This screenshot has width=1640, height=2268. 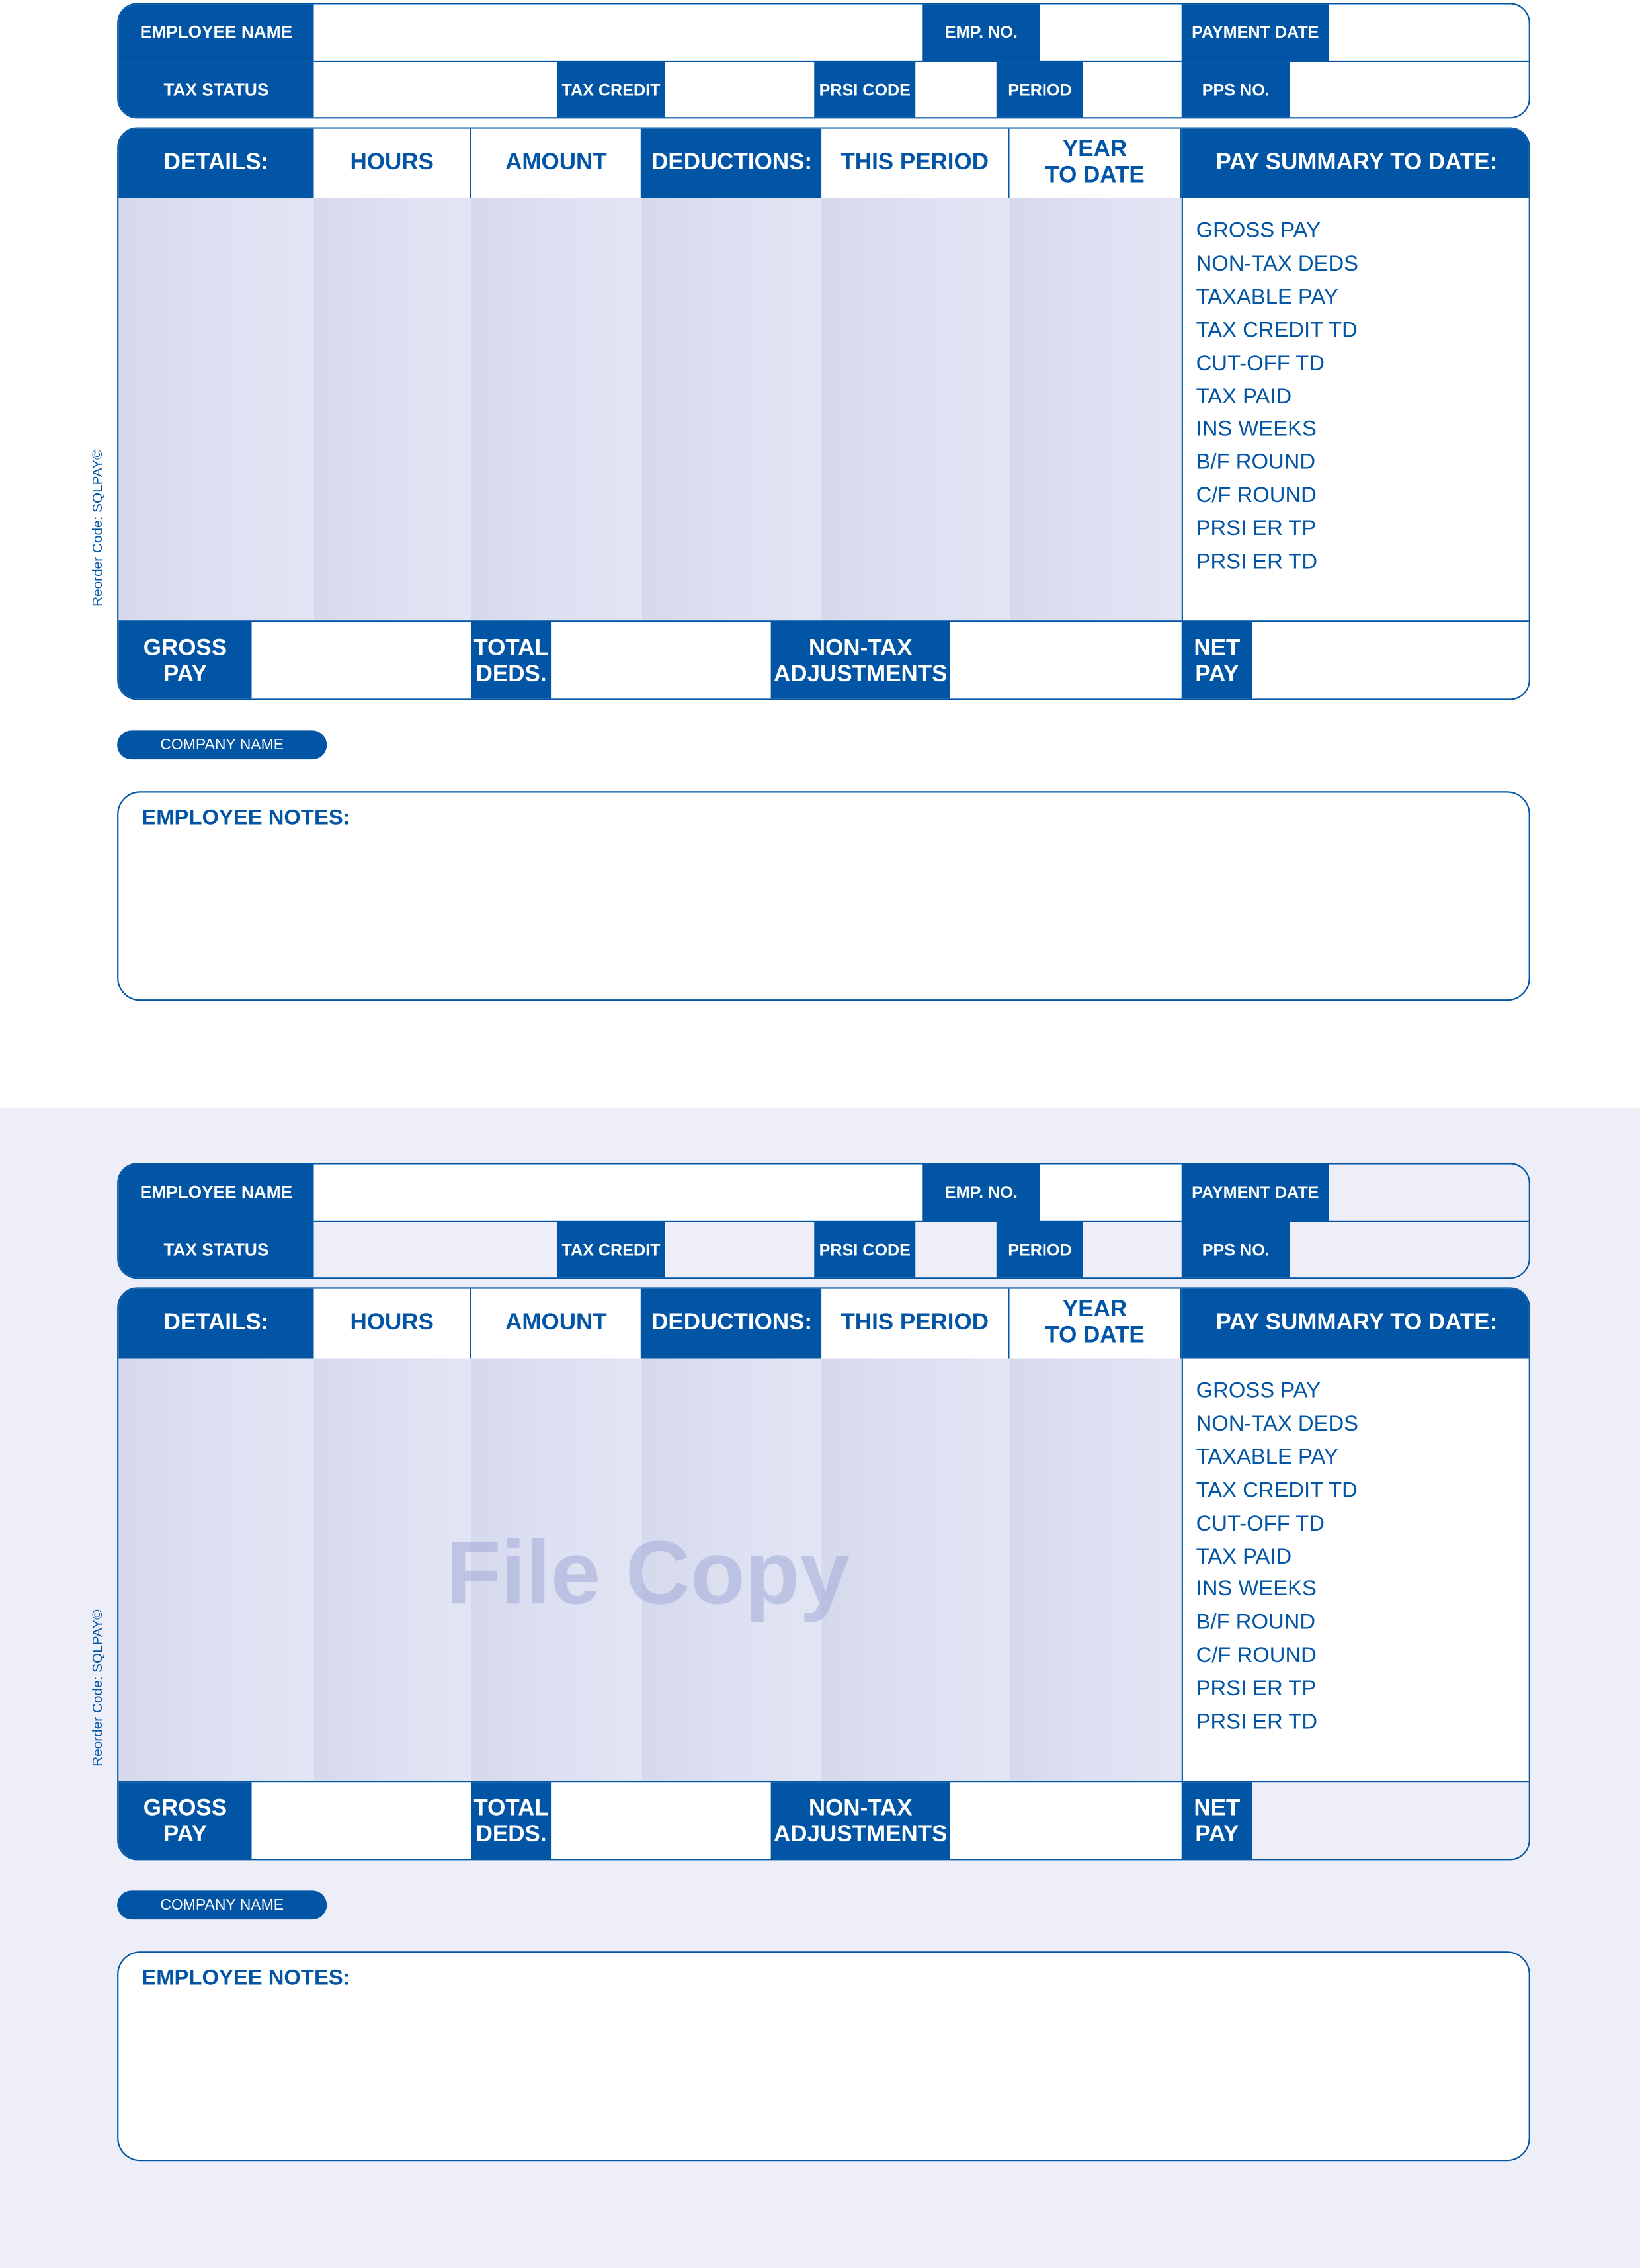 What do you see at coordinates (1267, 297) in the screenshot?
I see `summary-item: TAXABLE PAY` at bounding box center [1267, 297].